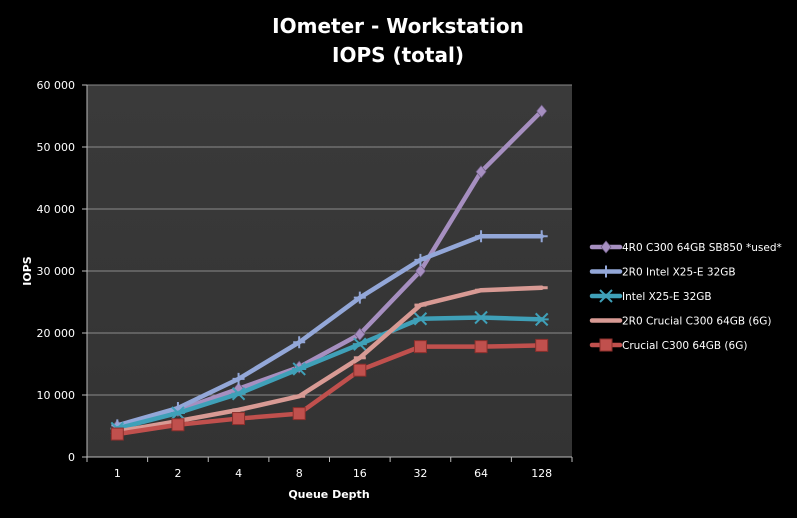  I want to click on legend-item: 2R0 Intel X25-E 32GB, so click(662, 272).